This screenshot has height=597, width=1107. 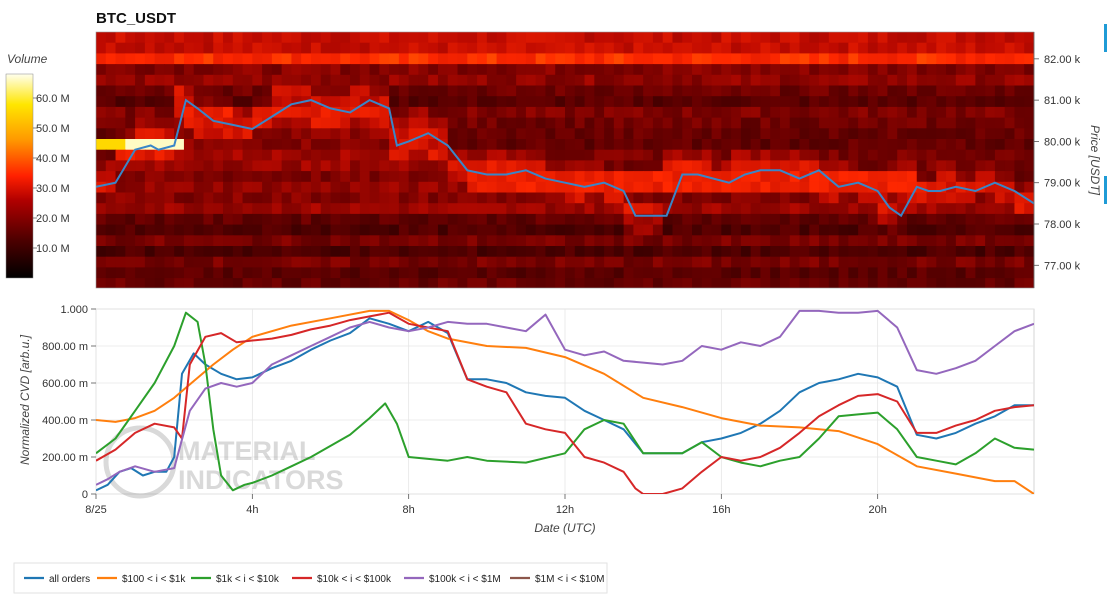 I want to click on x-axis-label: Date (UTC), so click(x=564, y=528).